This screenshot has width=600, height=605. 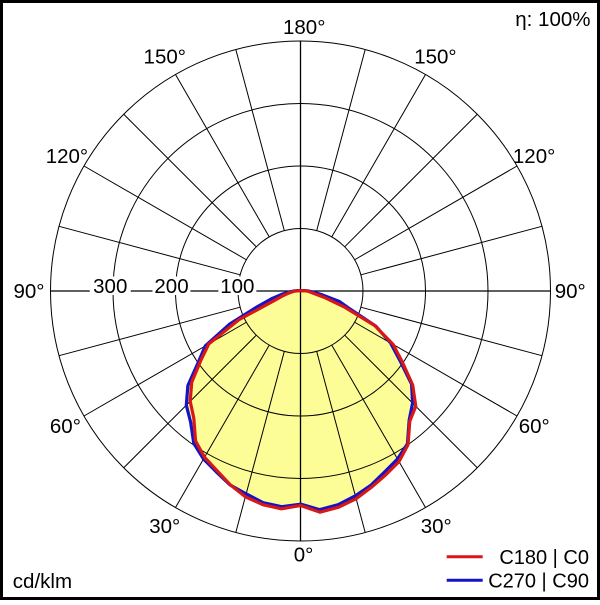 I want to click on svg-text: cd/klm, so click(x=42, y=581).